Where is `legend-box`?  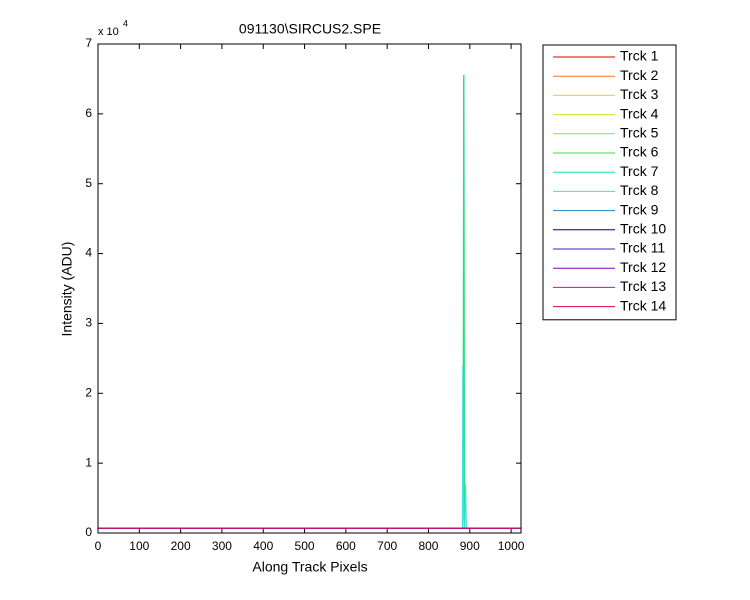
legend-box is located at coordinates (609, 182).